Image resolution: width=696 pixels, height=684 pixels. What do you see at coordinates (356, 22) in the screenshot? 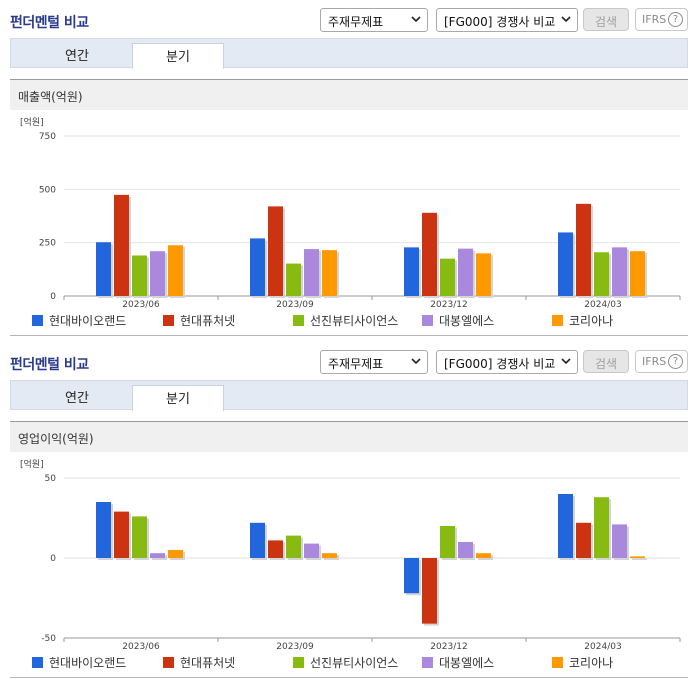
I see `statement-type-value: 주재무제표` at bounding box center [356, 22].